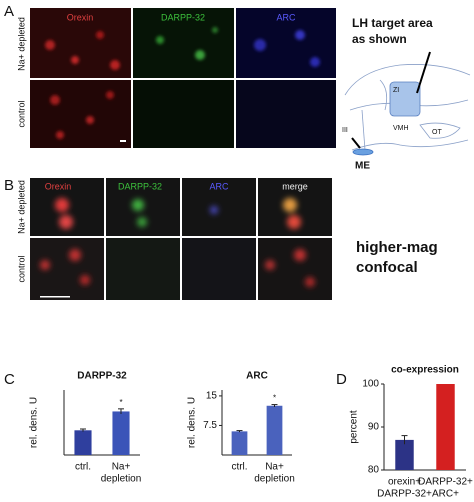 The image size is (474, 502). I want to click on schematic-title: LH target area, so click(392, 23).